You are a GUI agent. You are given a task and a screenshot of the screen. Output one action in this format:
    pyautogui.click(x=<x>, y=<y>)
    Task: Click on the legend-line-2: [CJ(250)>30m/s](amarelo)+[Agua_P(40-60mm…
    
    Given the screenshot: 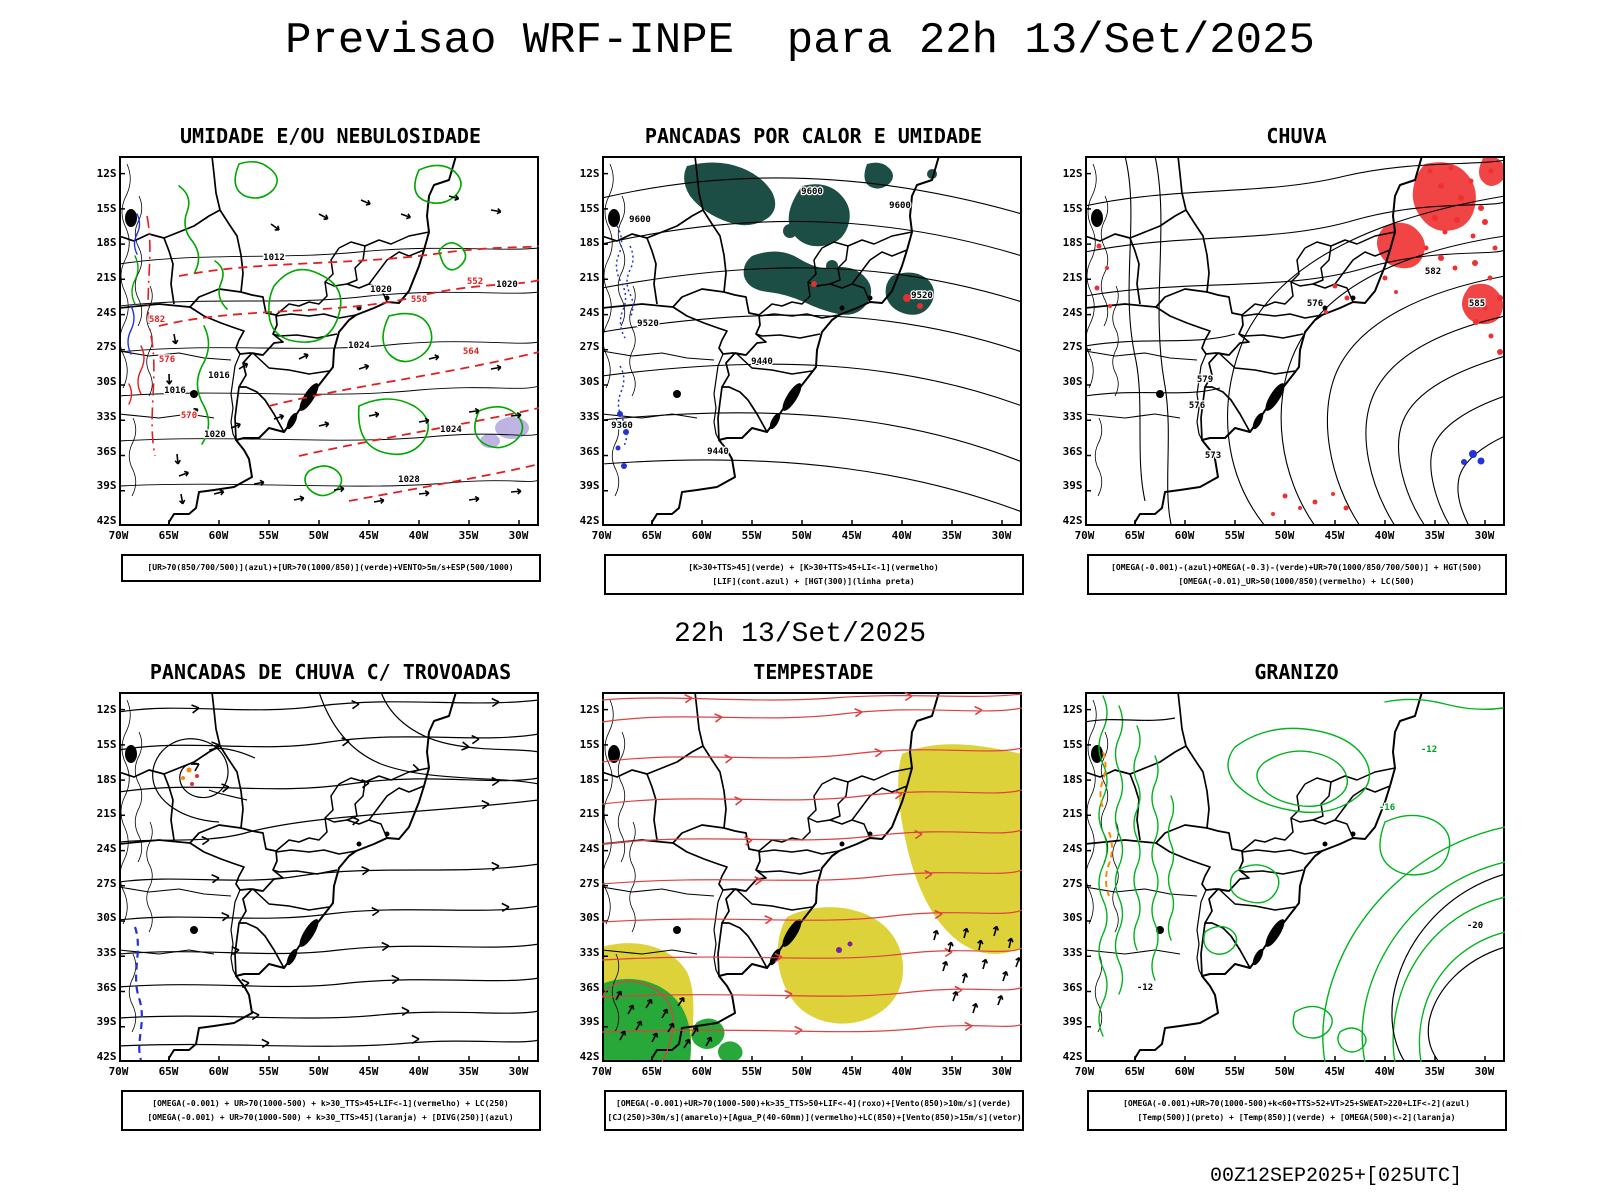 What is the action you would take?
    pyautogui.click(x=814, y=1117)
    